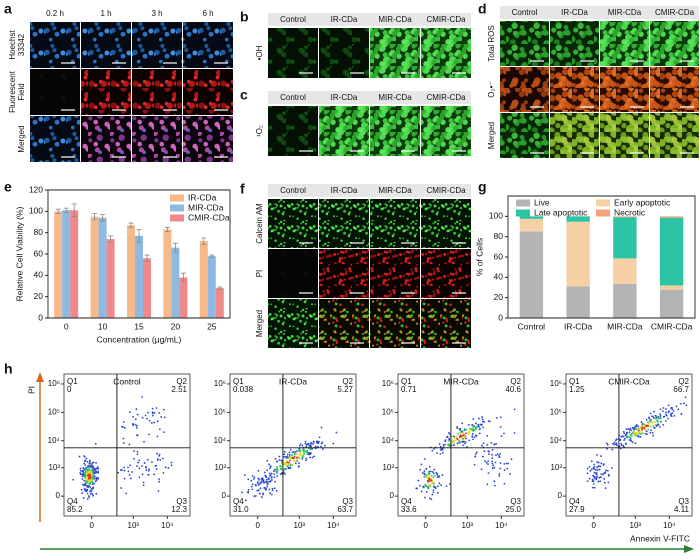 The width and height of the screenshot is (700, 560). What do you see at coordinates (577, 389) in the screenshot?
I see `quadrant-value: 1.25` at bounding box center [577, 389].